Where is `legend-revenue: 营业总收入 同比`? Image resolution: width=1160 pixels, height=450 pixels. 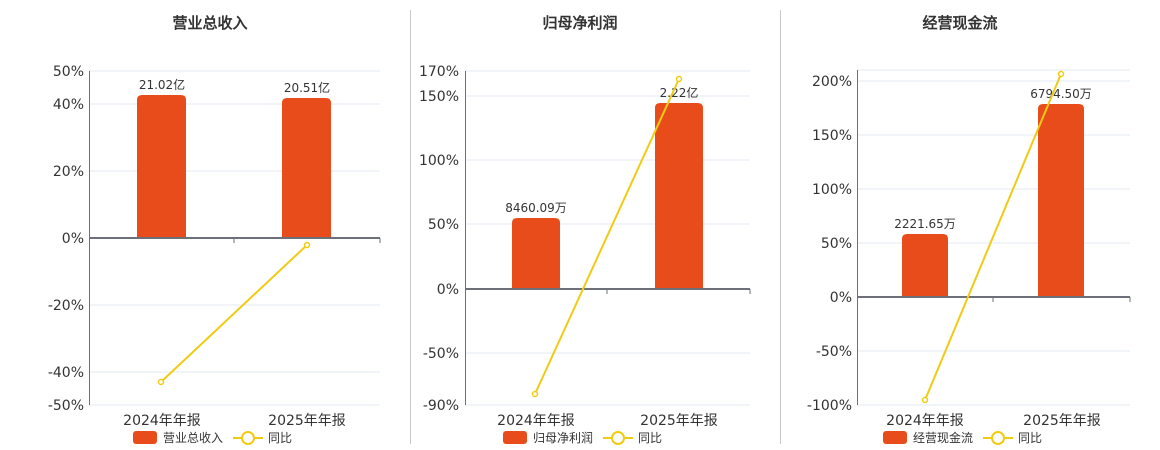 legend-revenue: 营业总收入 同比 is located at coordinates (212, 437).